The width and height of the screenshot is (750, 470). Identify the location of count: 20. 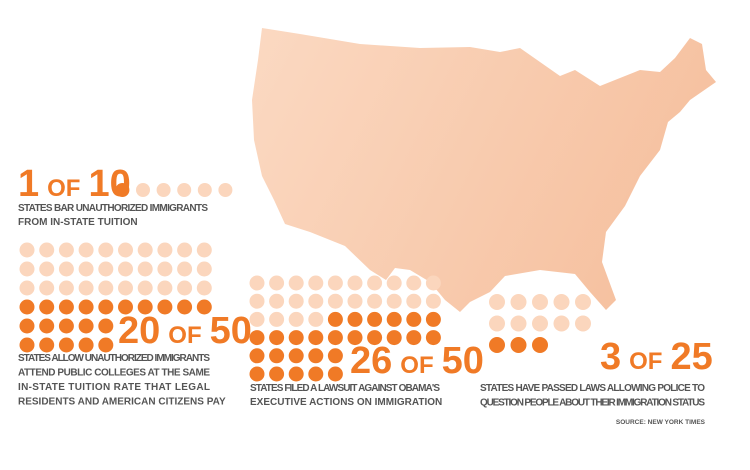
(139, 331).